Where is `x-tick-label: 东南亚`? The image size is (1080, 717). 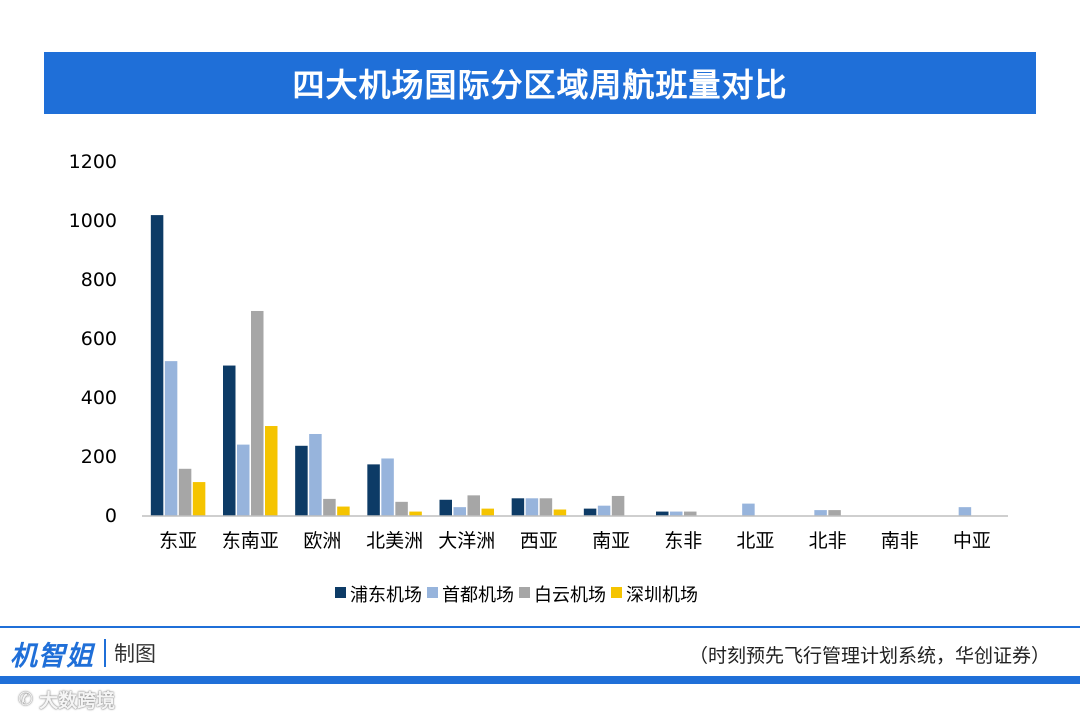
x-tick-label: 东南亚 is located at coordinates (250, 541).